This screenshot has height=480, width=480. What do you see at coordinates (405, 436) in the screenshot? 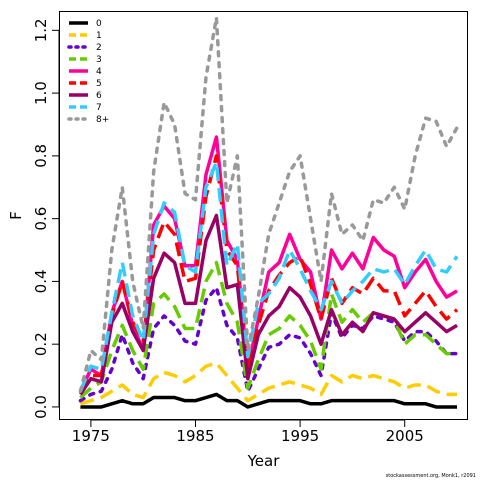
I see `x-tick-label-3: 2005` at bounding box center [405, 436].